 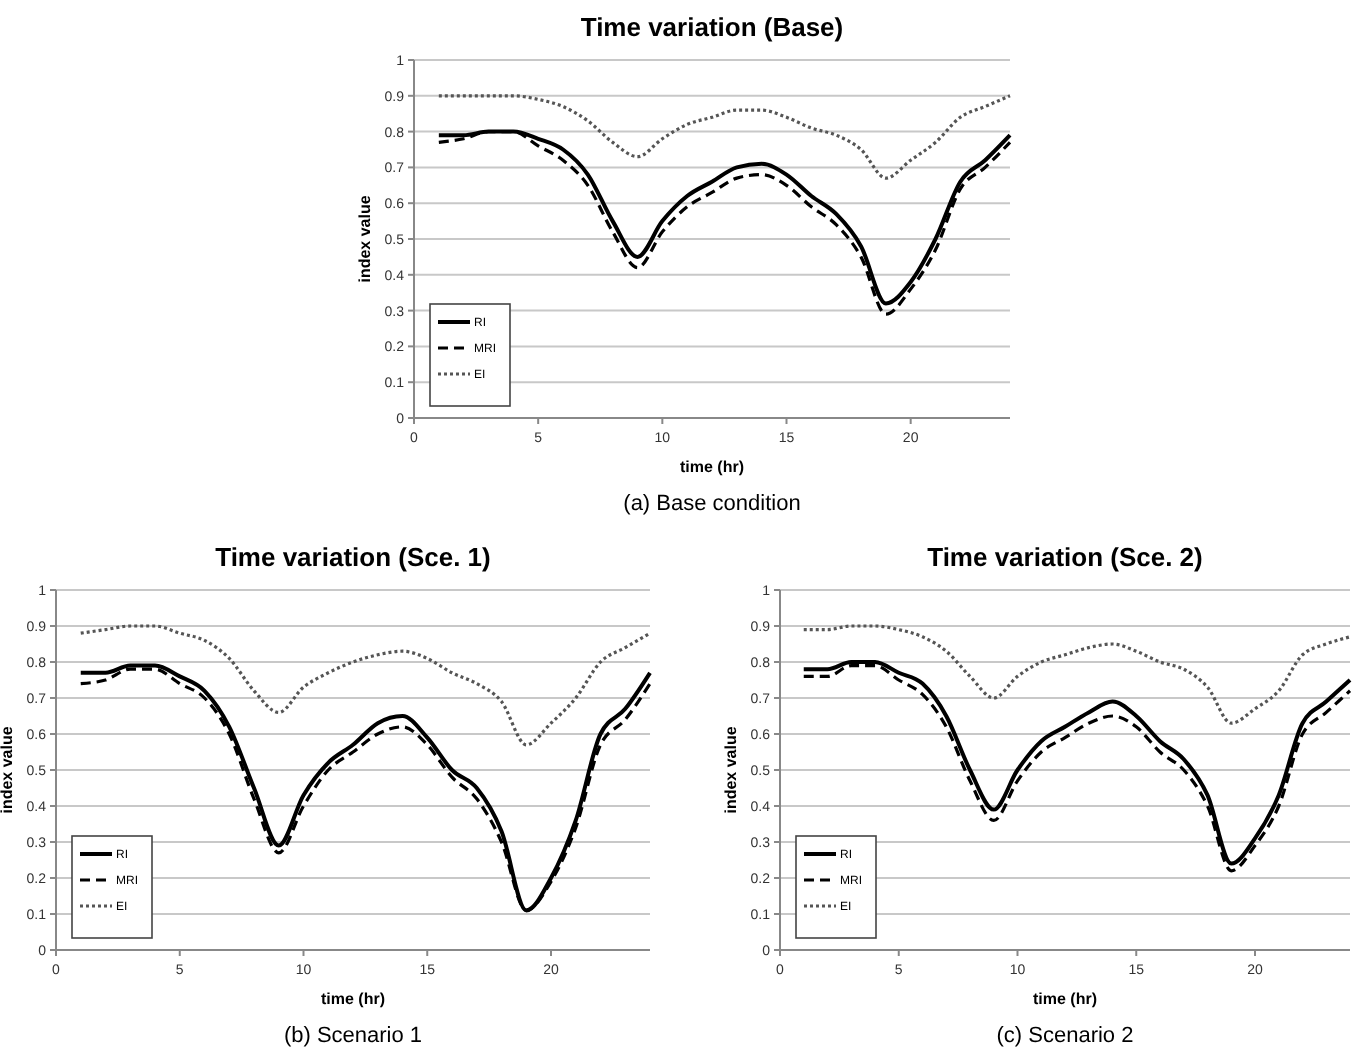 What do you see at coordinates (353, 1036) in the screenshot?
I see `text: (b) Scenario 1` at bounding box center [353, 1036].